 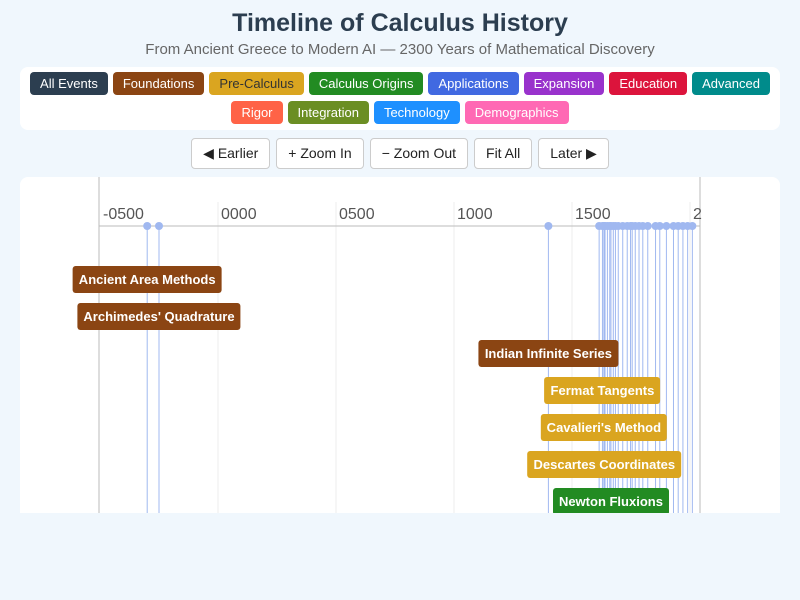 What do you see at coordinates (416, 112) in the screenshot?
I see `filter-technology: Technology` at bounding box center [416, 112].